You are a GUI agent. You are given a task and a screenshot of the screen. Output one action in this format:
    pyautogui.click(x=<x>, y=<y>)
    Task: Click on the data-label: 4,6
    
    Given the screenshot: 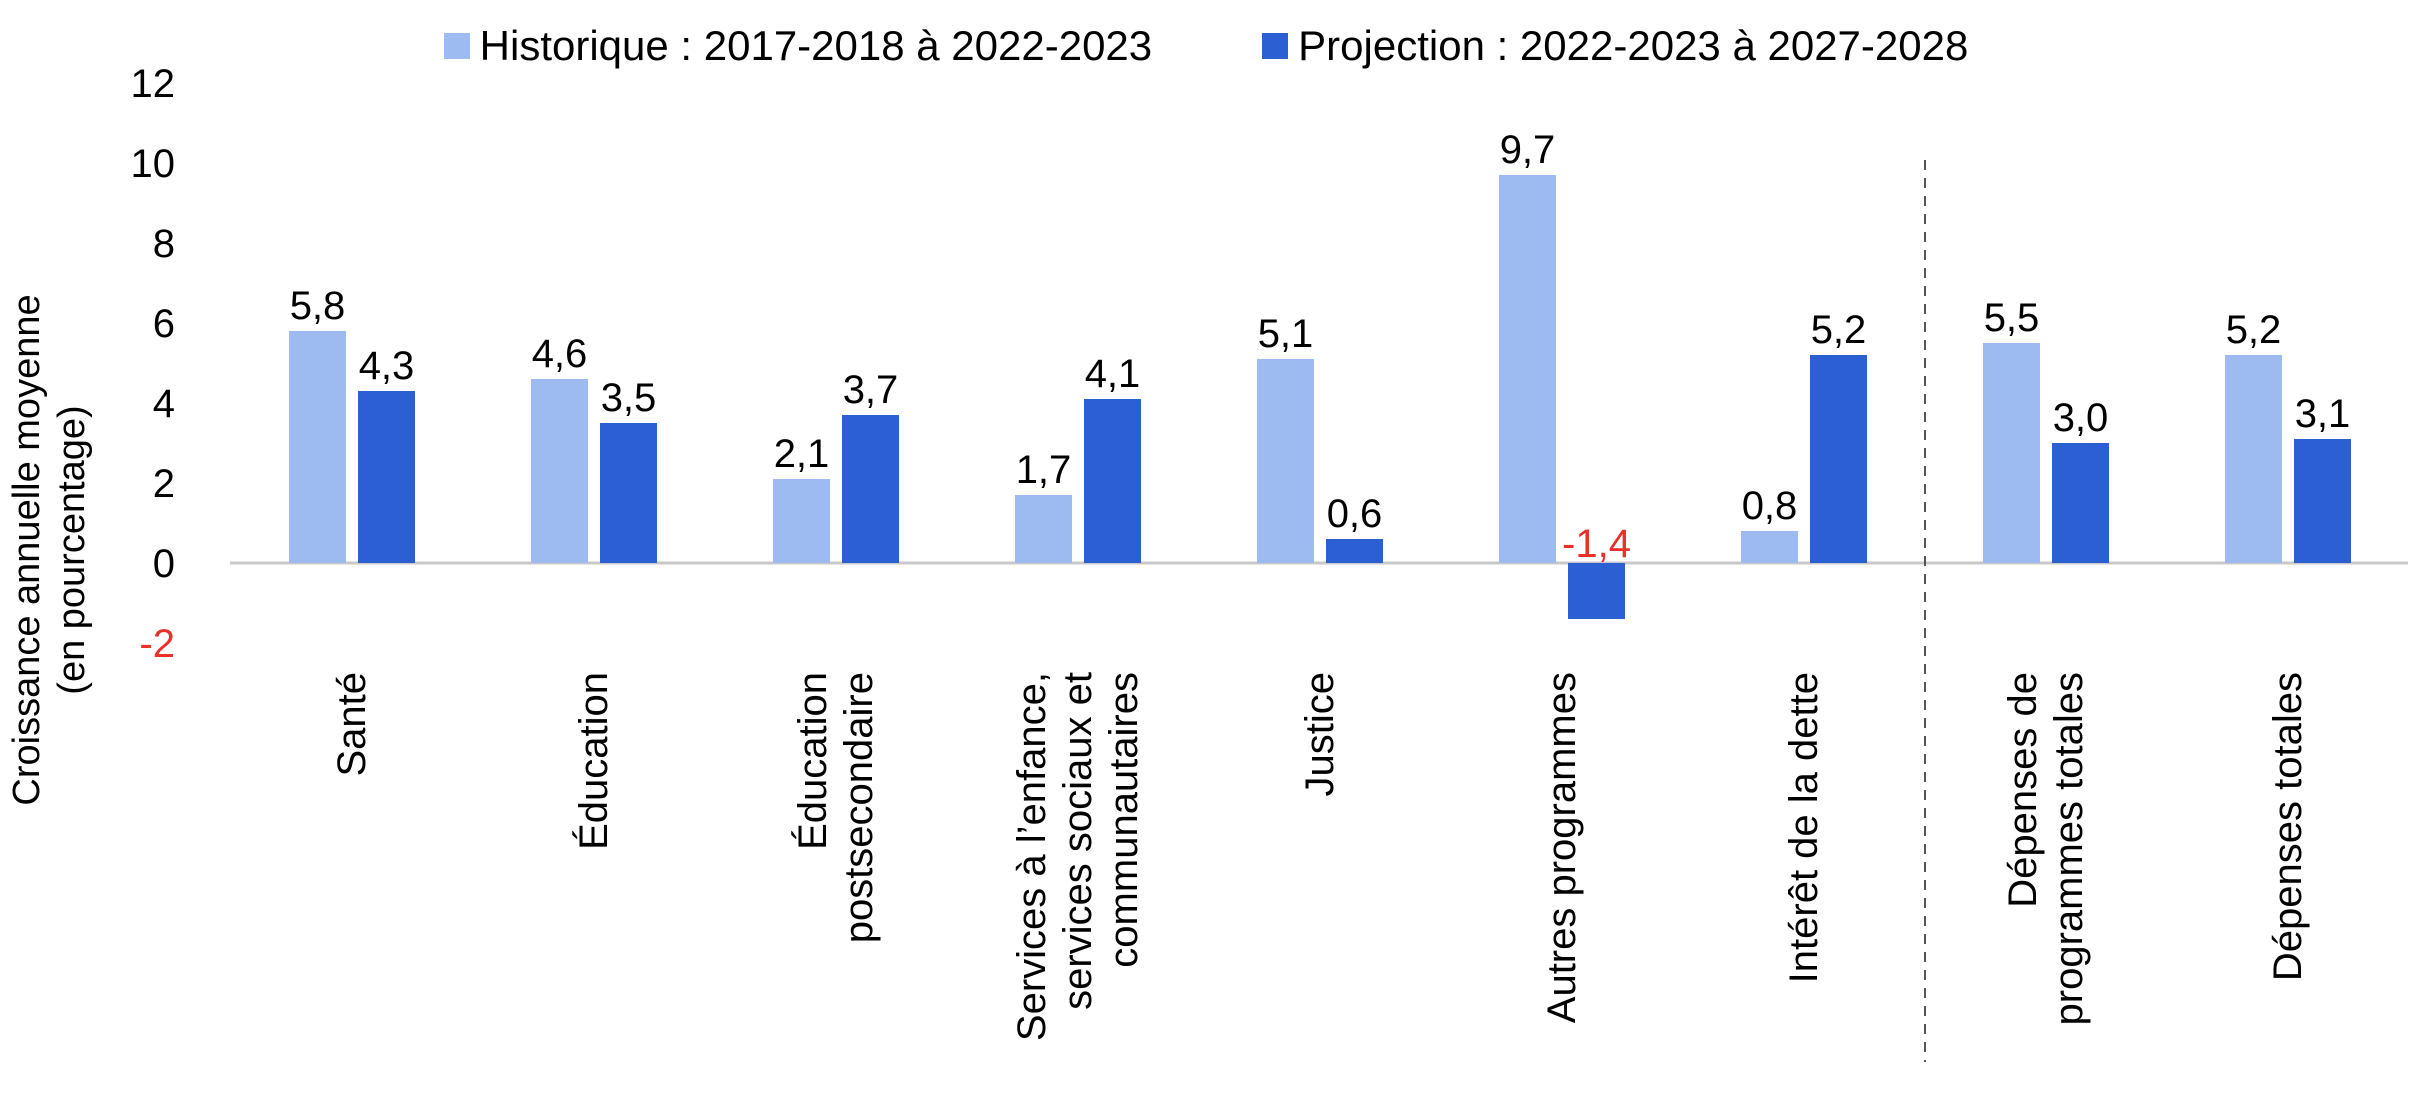 What is the action you would take?
    pyautogui.click(x=560, y=354)
    